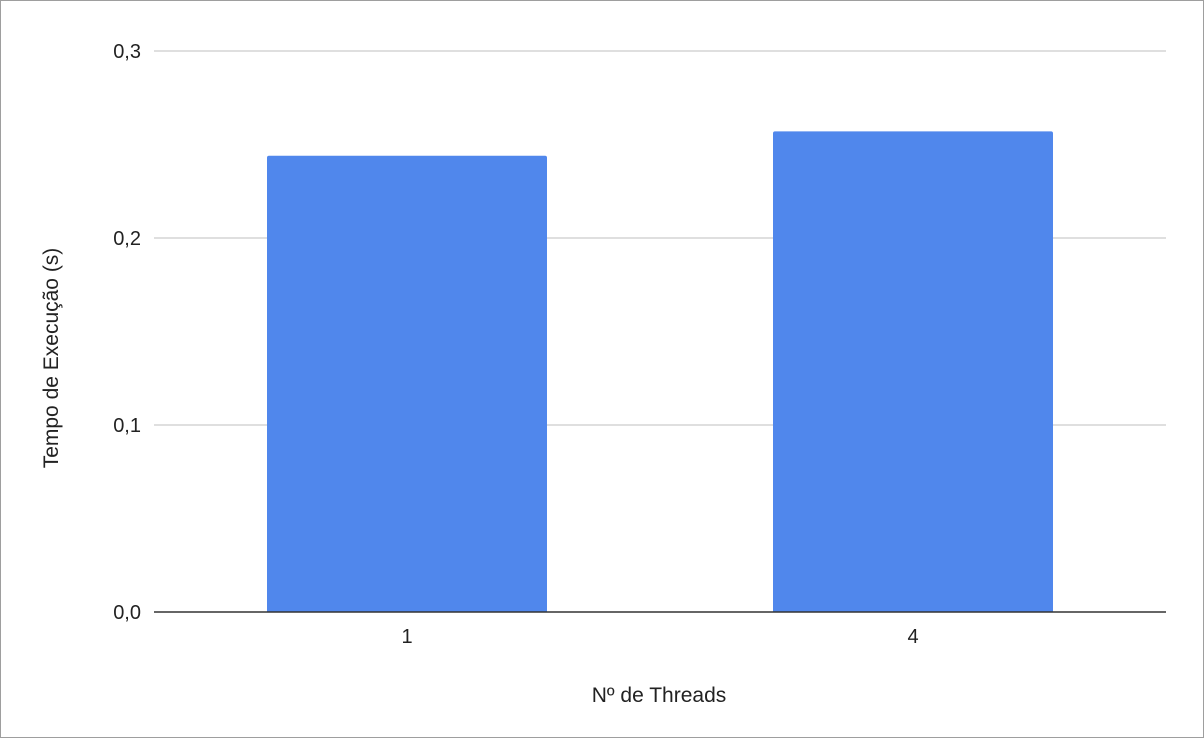 This screenshot has height=739, width=1204. What do you see at coordinates (127, 239) in the screenshot?
I see `y-tick-label: 0,2` at bounding box center [127, 239].